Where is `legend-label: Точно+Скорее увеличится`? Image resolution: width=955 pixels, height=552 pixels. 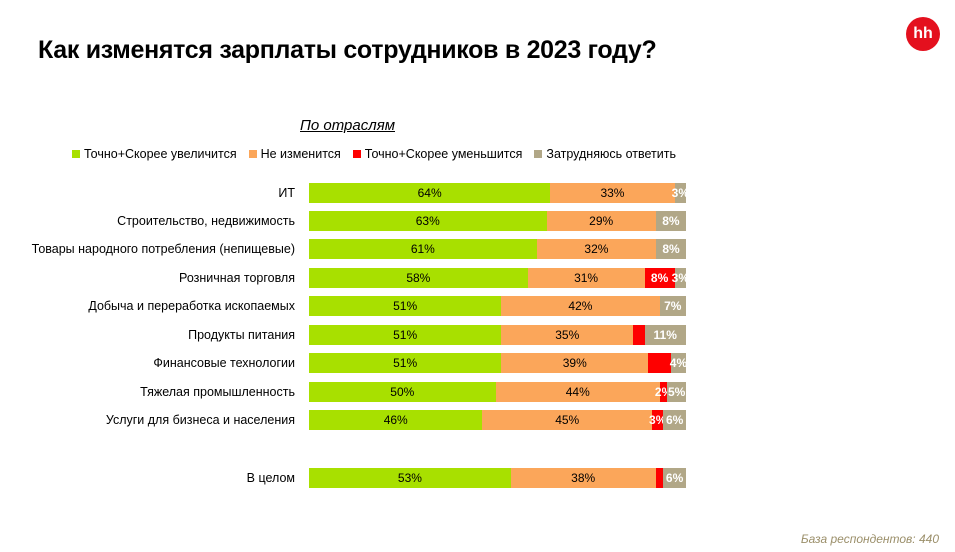 legend-label: Точно+Скорее увеличится is located at coordinates (160, 154).